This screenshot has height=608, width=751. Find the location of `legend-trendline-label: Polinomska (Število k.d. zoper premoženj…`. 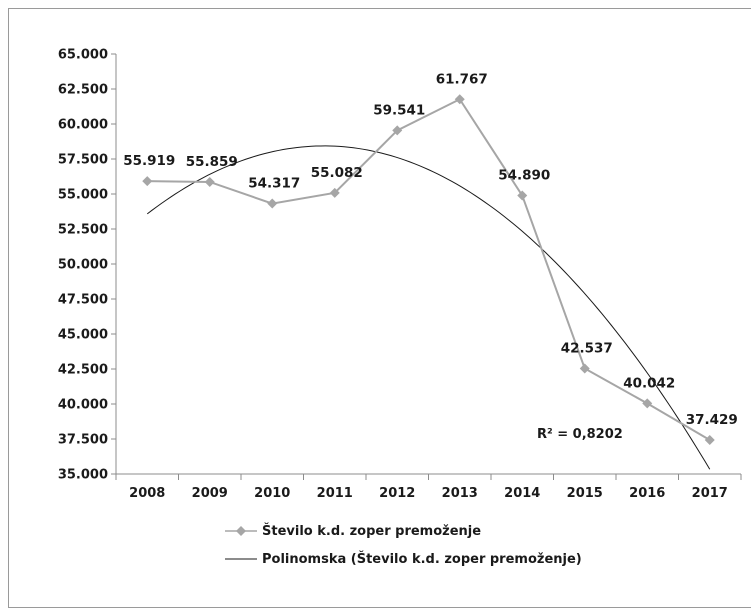

legend-trendline-label: Polinomska (Število k.d. zoper premoženj… is located at coordinates (422, 559).